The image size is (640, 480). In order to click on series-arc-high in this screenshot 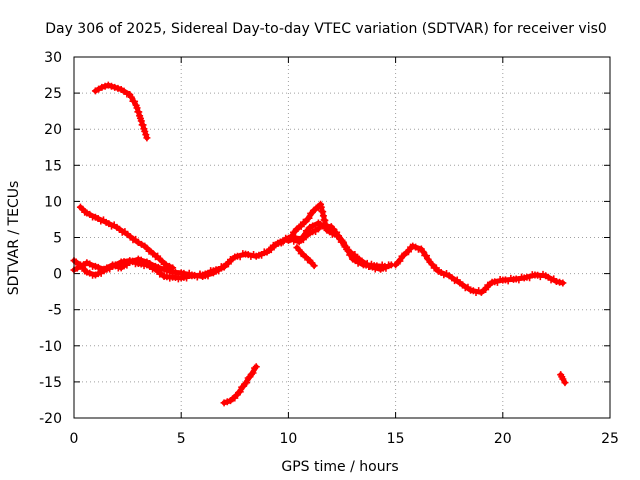, I will do `click(121, 111)`.